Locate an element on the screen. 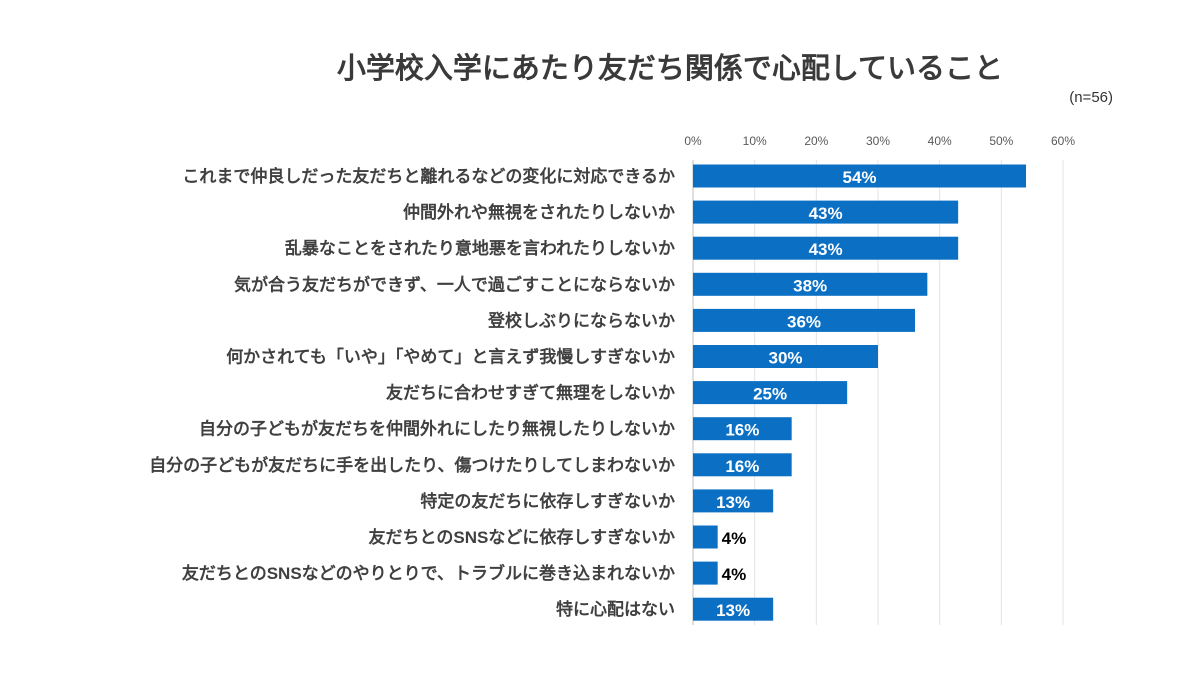 The image size is (1200, 680). category-label: 自分の子どもが友だちに手を出したり、傷つけたりしてしまわないか is located at coordinates (412, 465).